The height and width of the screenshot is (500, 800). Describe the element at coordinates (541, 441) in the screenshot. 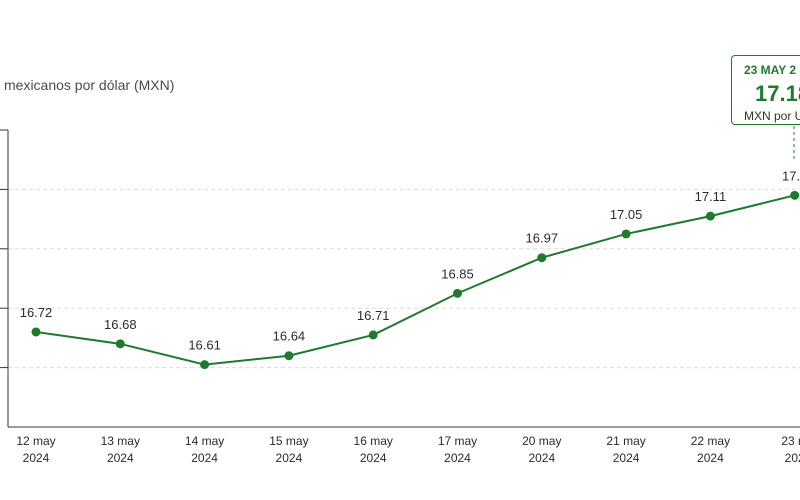

I see `x-tick-label: 20 may` at that location.